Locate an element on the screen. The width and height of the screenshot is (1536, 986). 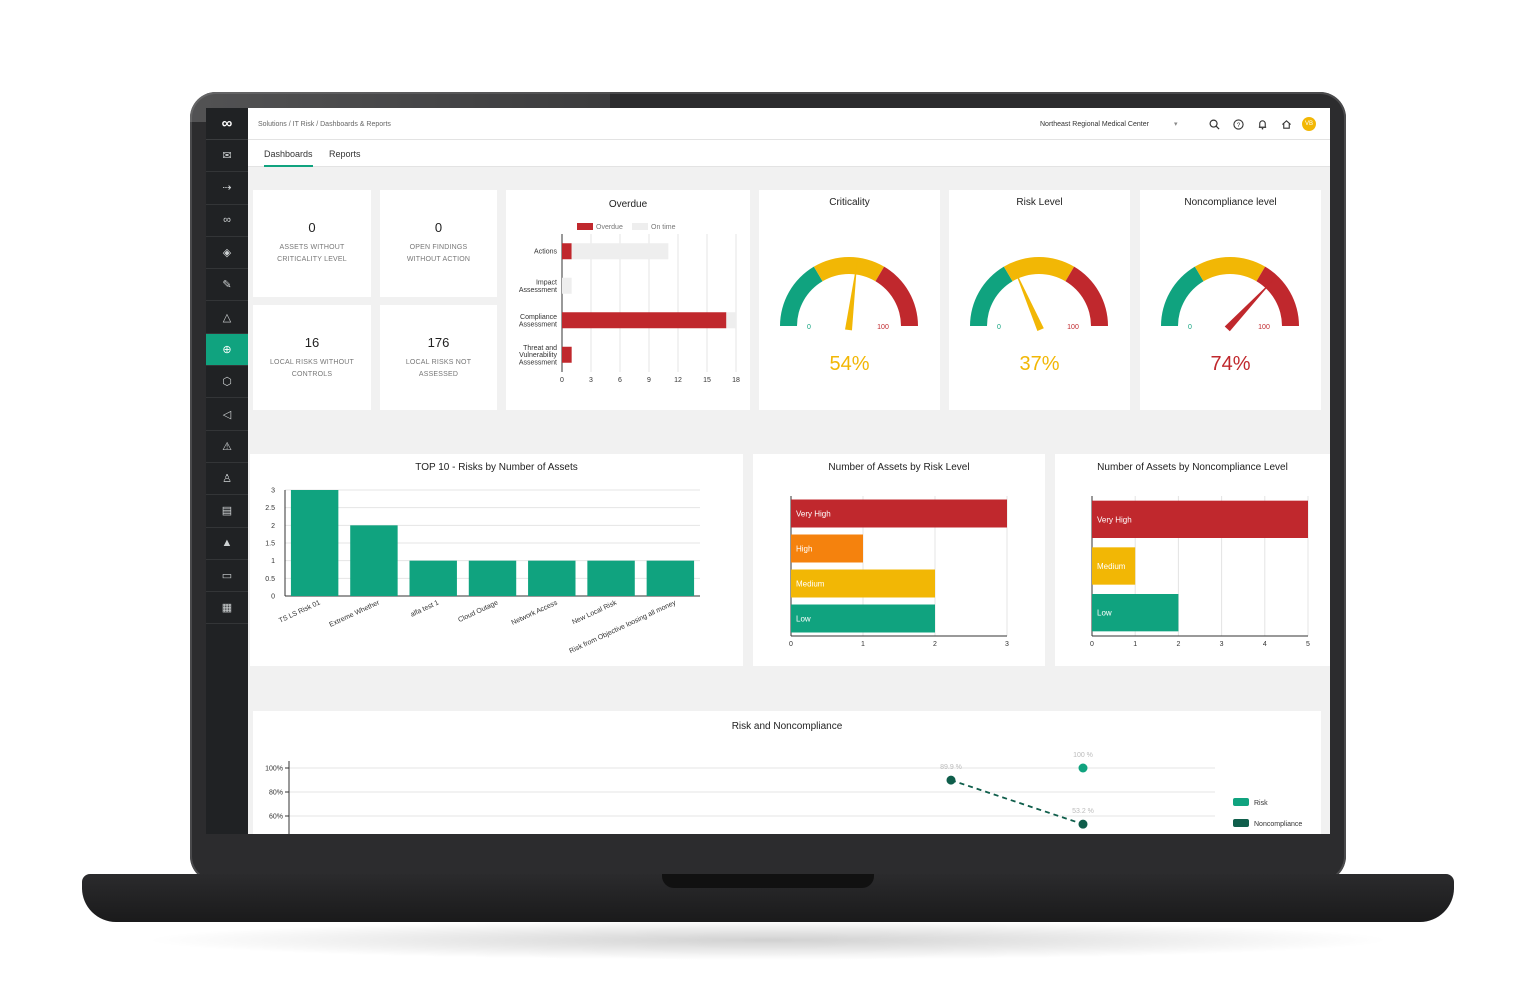
gauge-card-criticality: Criticality 0 100 54% is located at coordinates (849, 300).